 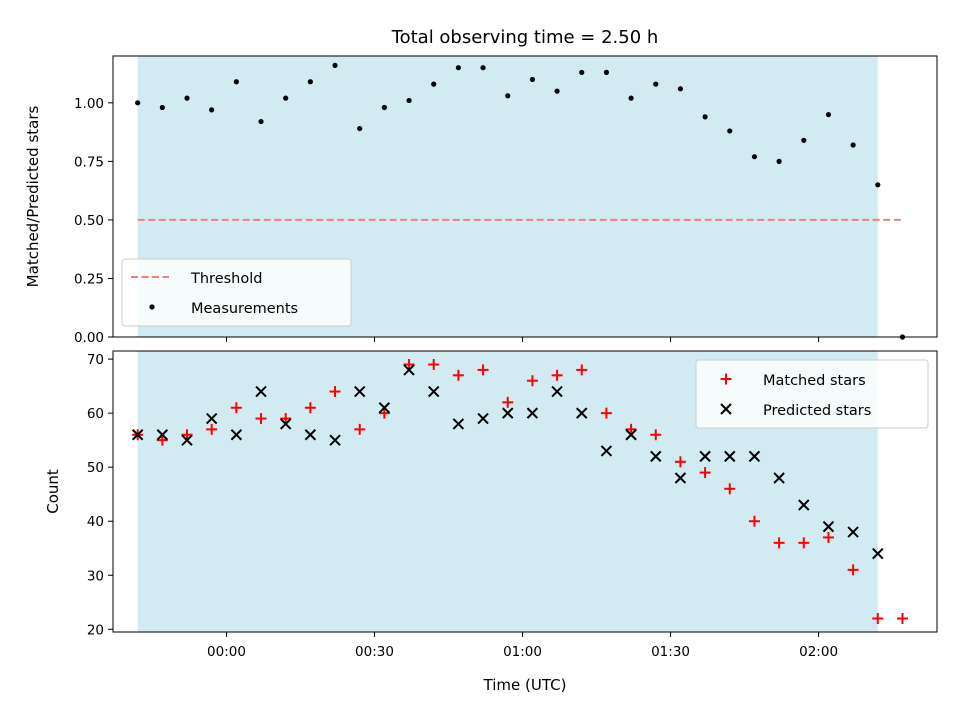 What do you see at coordinates (374, 652) in the screenshot?
I see `x-tick-label: 00:30` at bounding box center [374, 652].